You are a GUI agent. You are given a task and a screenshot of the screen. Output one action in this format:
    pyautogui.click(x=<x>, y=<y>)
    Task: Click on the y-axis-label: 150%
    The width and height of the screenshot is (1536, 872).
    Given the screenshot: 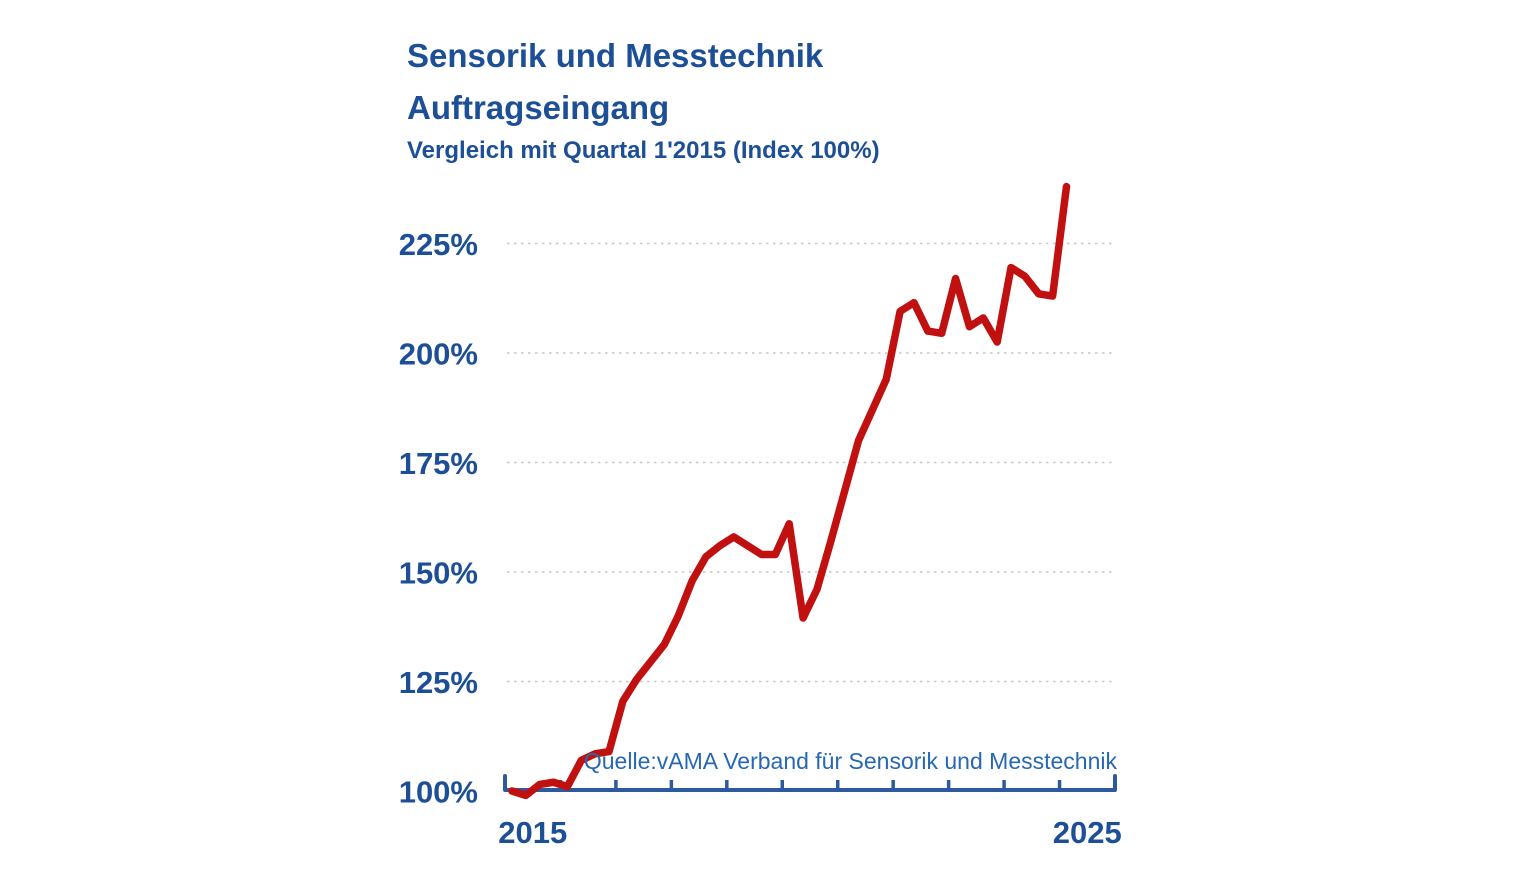 What is the action you would take?
    pyautogui.click(x=438, y=573)
    